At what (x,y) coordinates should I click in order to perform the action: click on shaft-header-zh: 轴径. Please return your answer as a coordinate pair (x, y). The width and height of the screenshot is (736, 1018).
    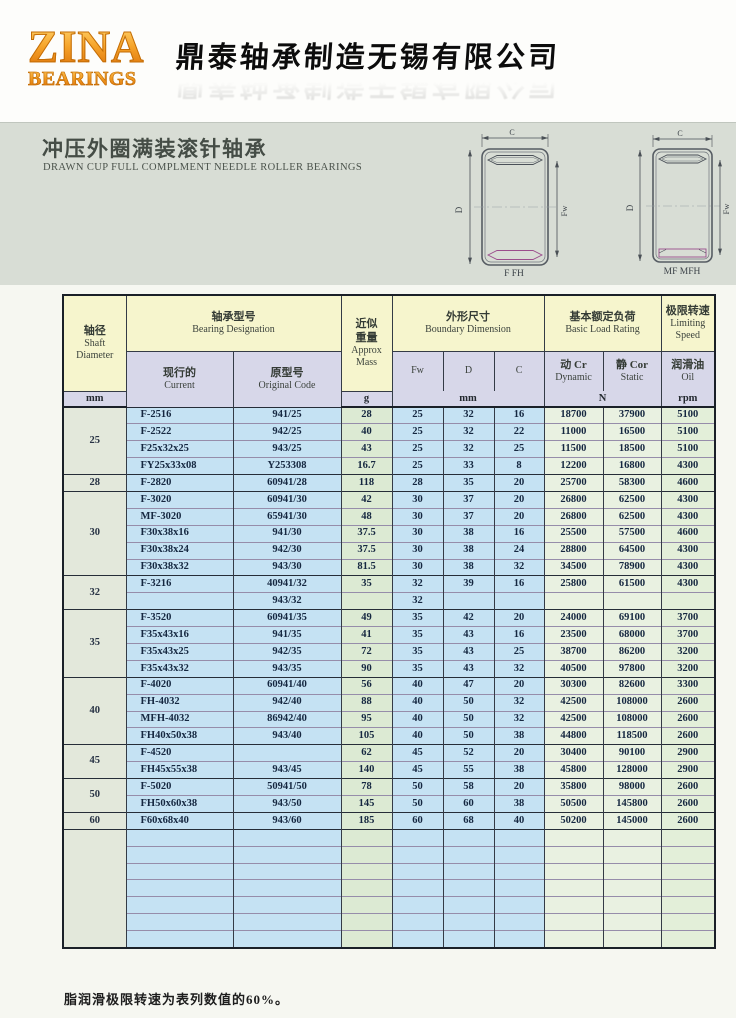
    Looking at the image, I should click on (94, 331).